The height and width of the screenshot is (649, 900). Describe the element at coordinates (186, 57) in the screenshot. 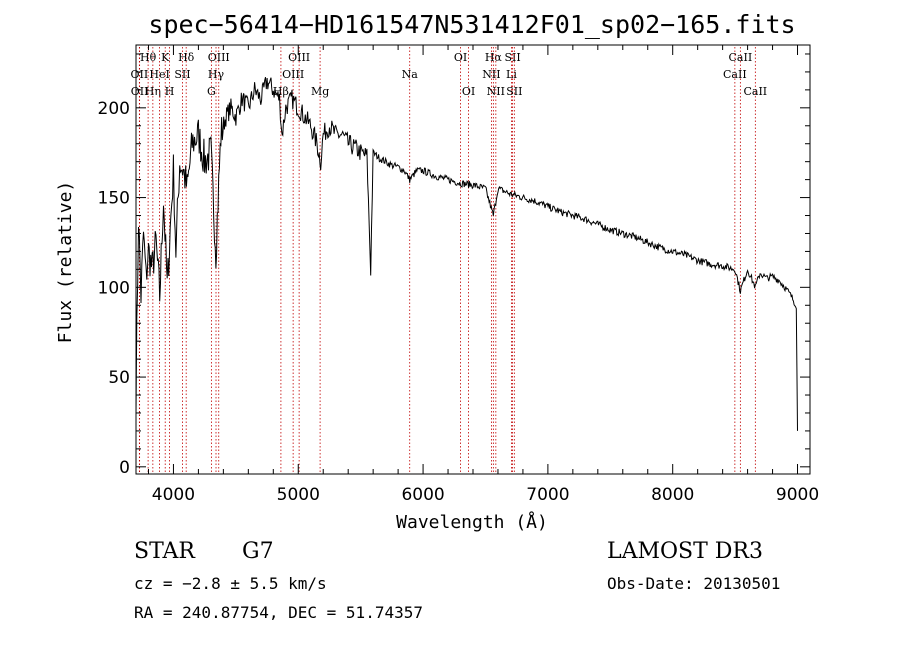

I see `spectral-line-label: Hδ` at that location.